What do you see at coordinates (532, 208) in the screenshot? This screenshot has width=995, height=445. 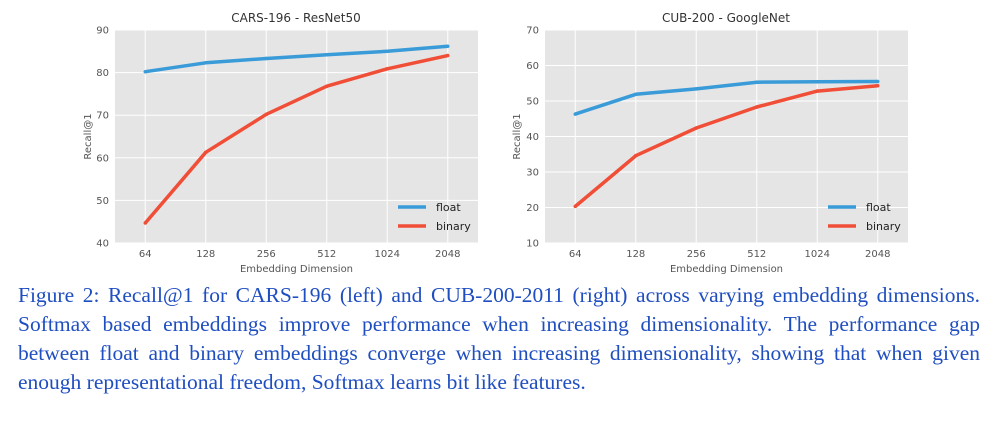 I see `y-tick-label: 20` at bounding box center [532, 208].